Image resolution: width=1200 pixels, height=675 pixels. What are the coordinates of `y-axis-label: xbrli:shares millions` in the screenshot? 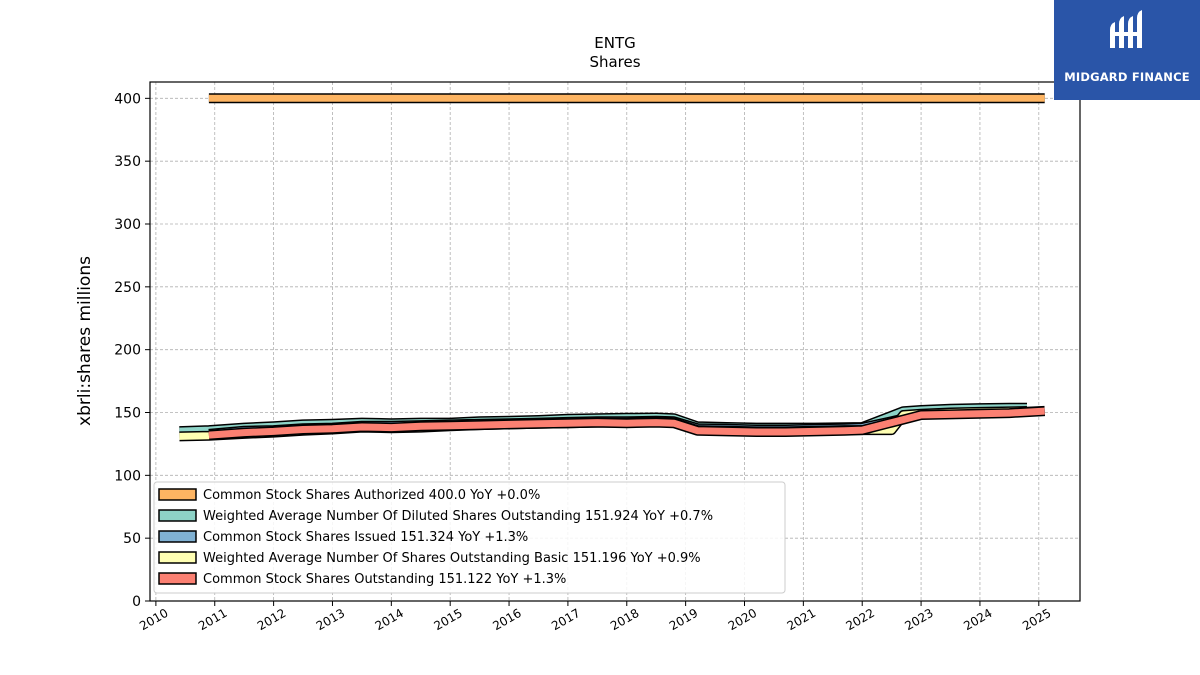 It's located at (85, 341).